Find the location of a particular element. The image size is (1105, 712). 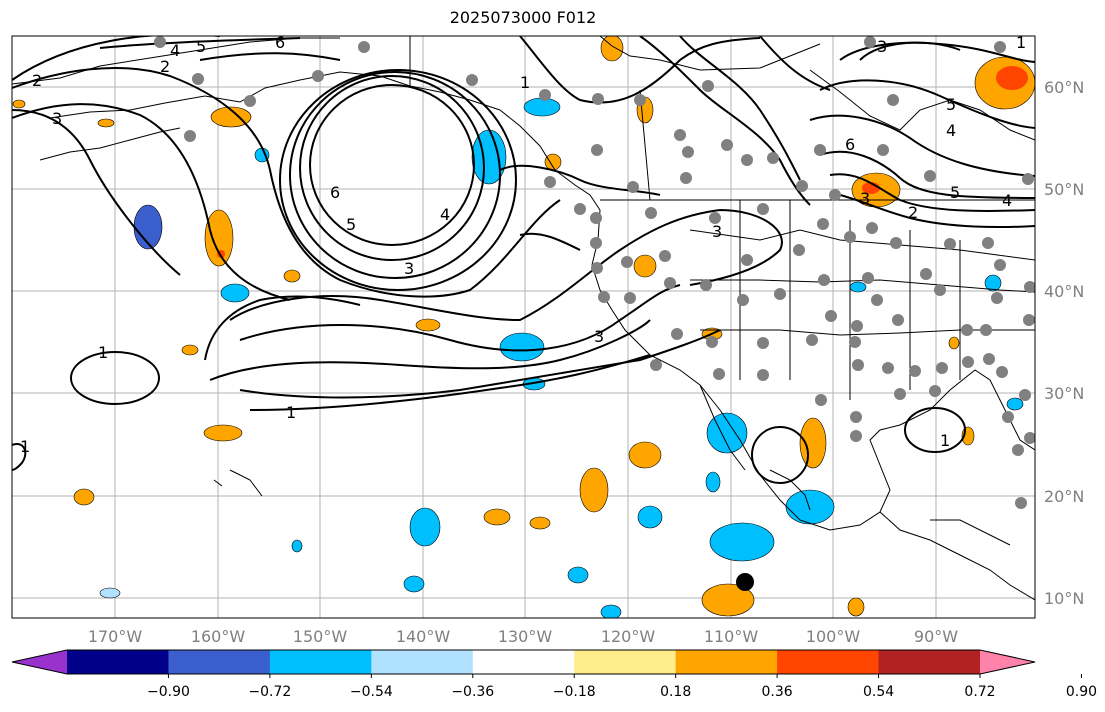

latitude-tick-label: 40°N is located at coordinates (1064, 291).